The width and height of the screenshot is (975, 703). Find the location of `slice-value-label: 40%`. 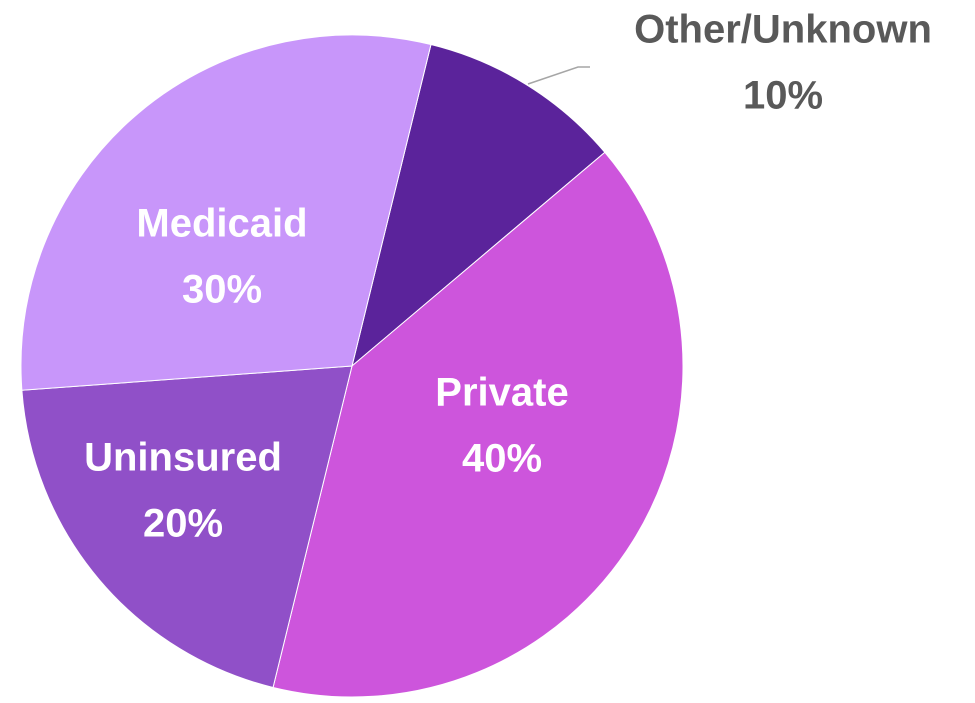

slice-value-label: 40% is located at coordinates (502, 459).